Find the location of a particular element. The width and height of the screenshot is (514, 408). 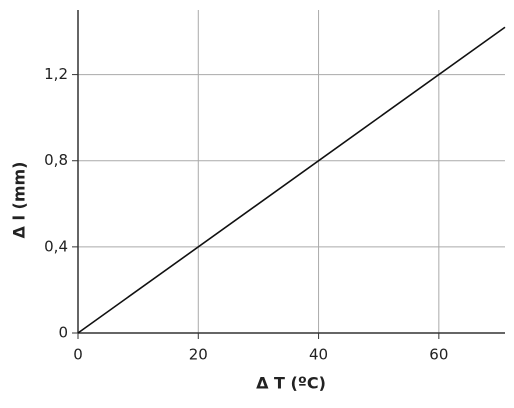

y-tick-label: 0 is located at coordinates (63, 333).